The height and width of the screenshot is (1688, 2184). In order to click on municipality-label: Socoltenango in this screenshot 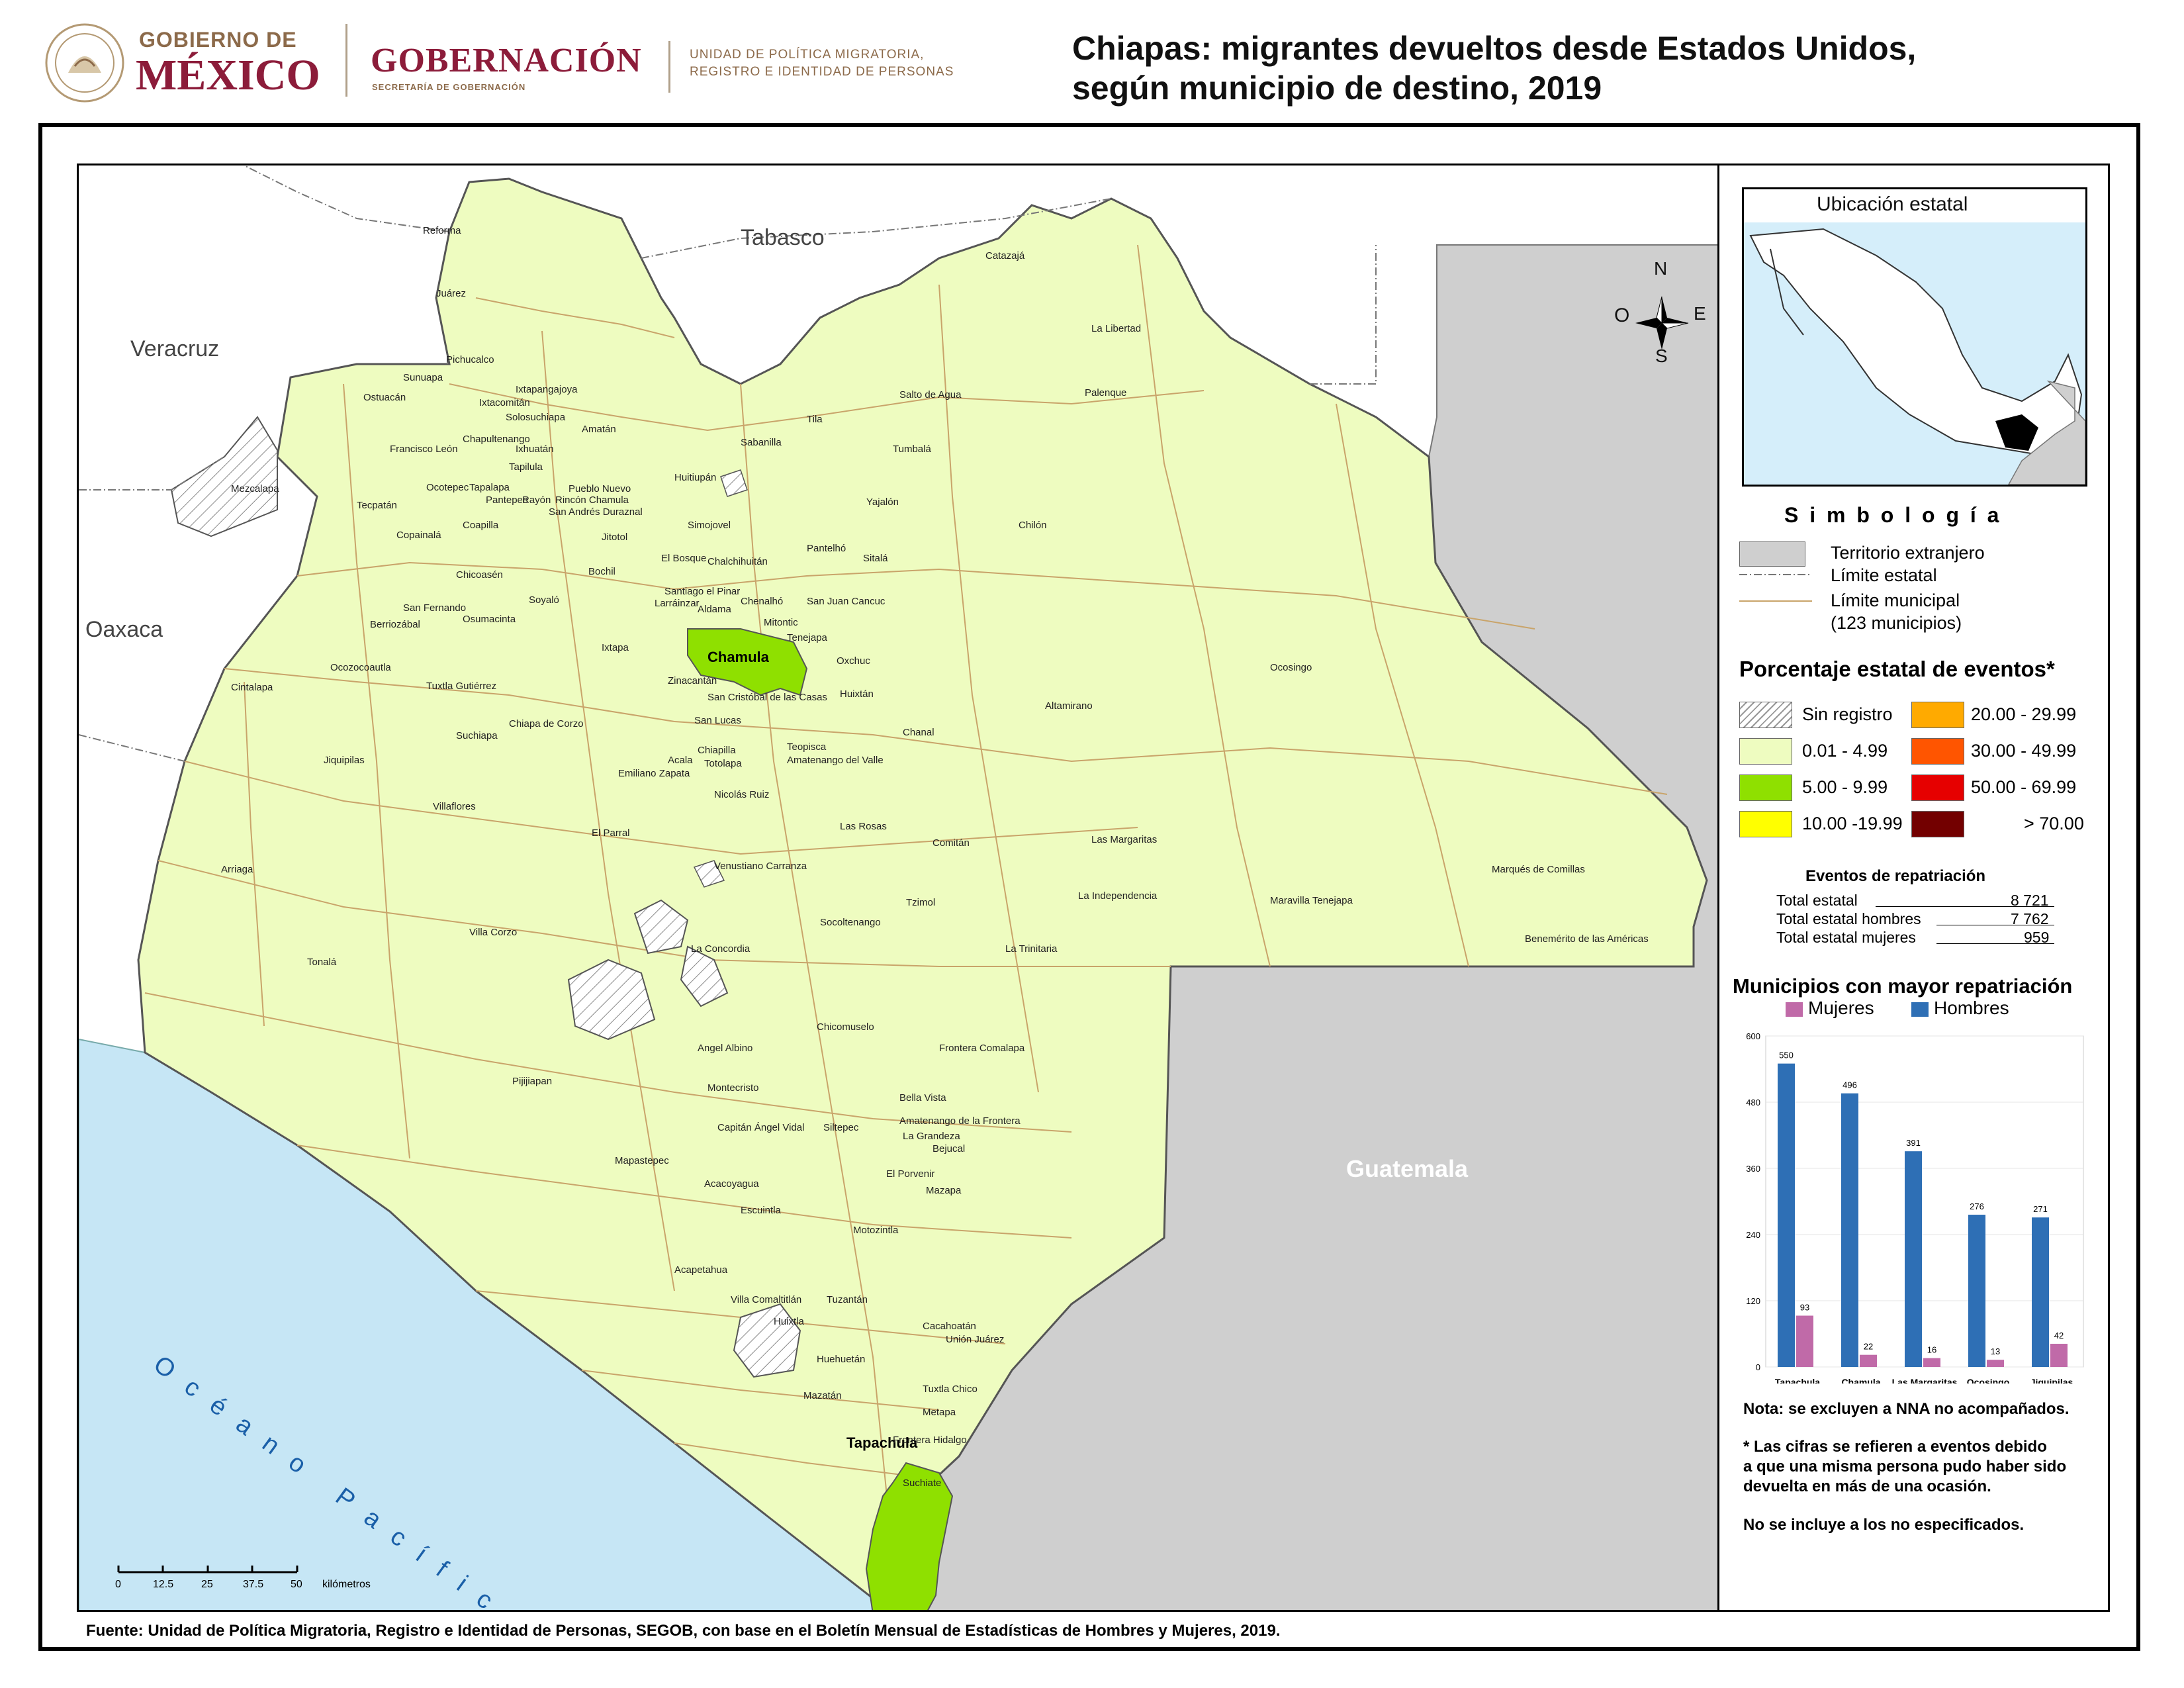, I will do `click(850, 922)`.